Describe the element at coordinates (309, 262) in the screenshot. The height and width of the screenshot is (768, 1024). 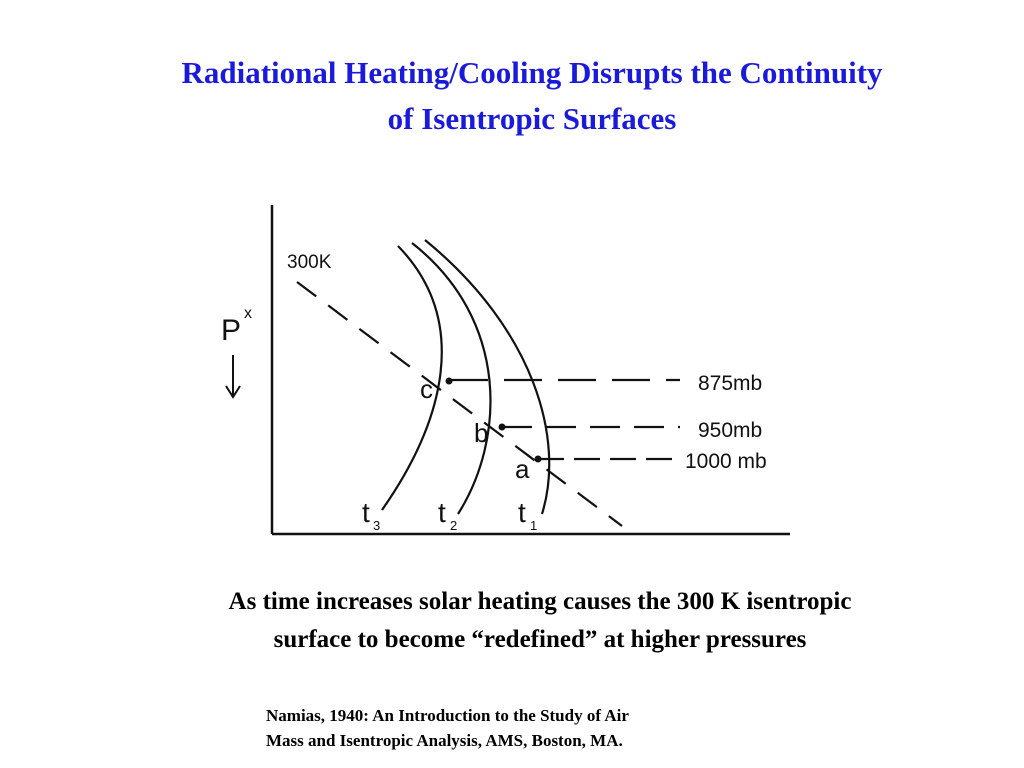
I see `isentrope-label: 300K` at that location.